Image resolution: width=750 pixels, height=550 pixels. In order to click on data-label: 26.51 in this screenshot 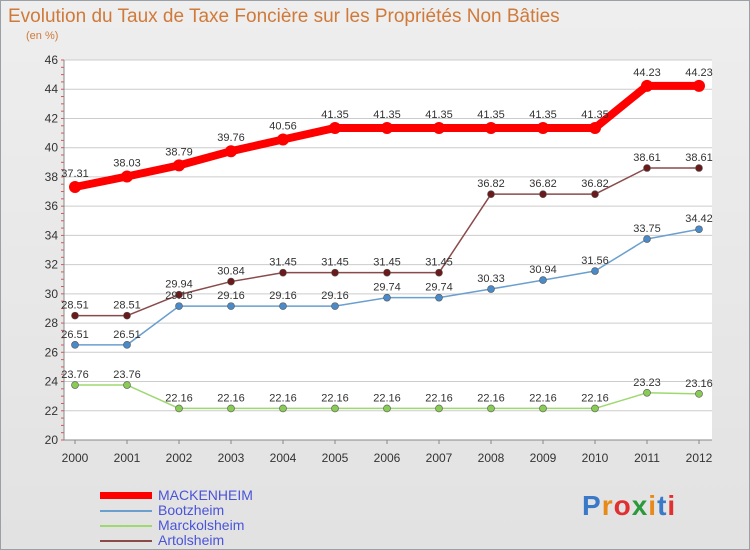, I will do `click(75, 335)`.